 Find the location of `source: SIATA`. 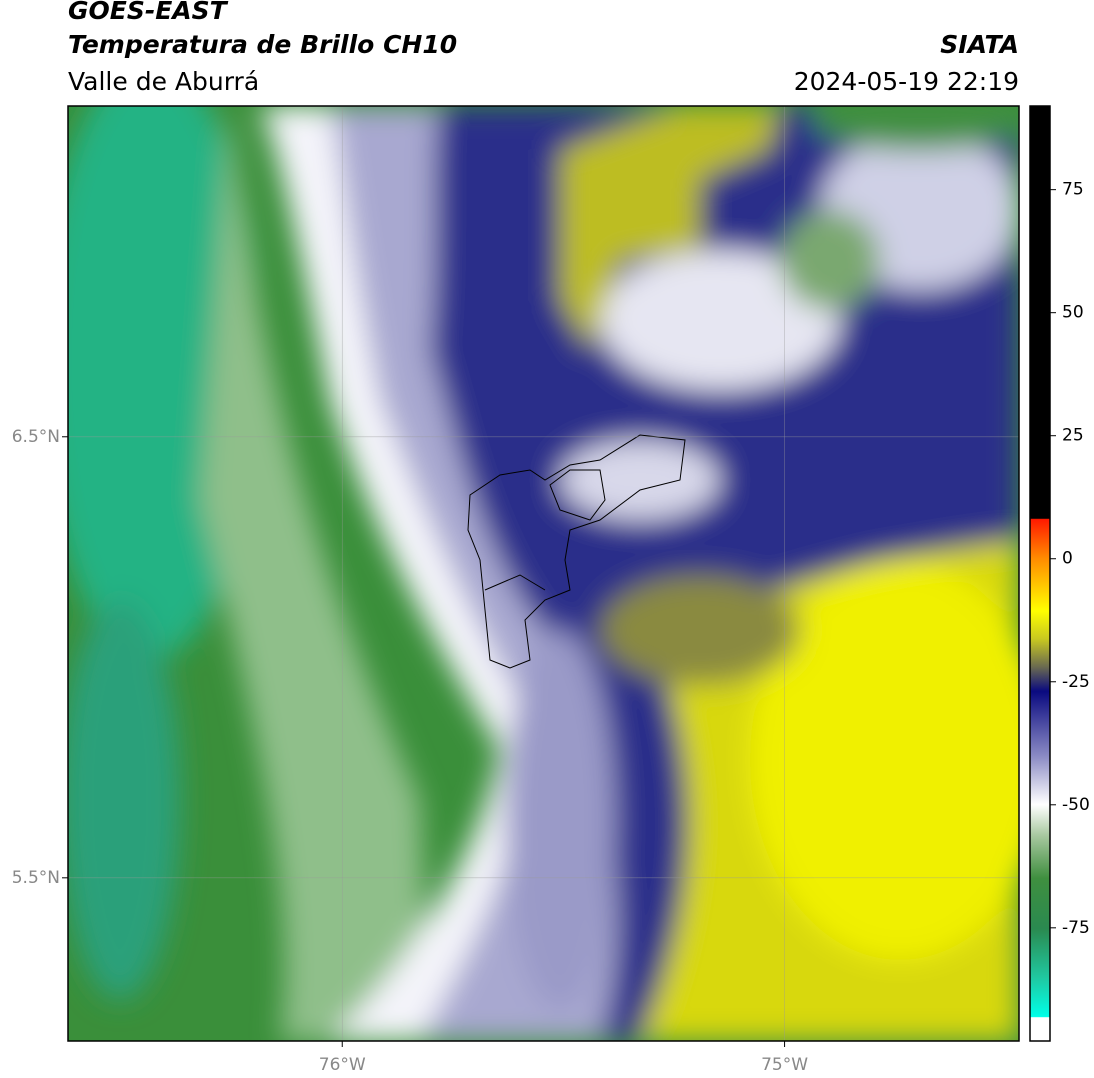

source: SIATA is located at coordinates (979, 44).